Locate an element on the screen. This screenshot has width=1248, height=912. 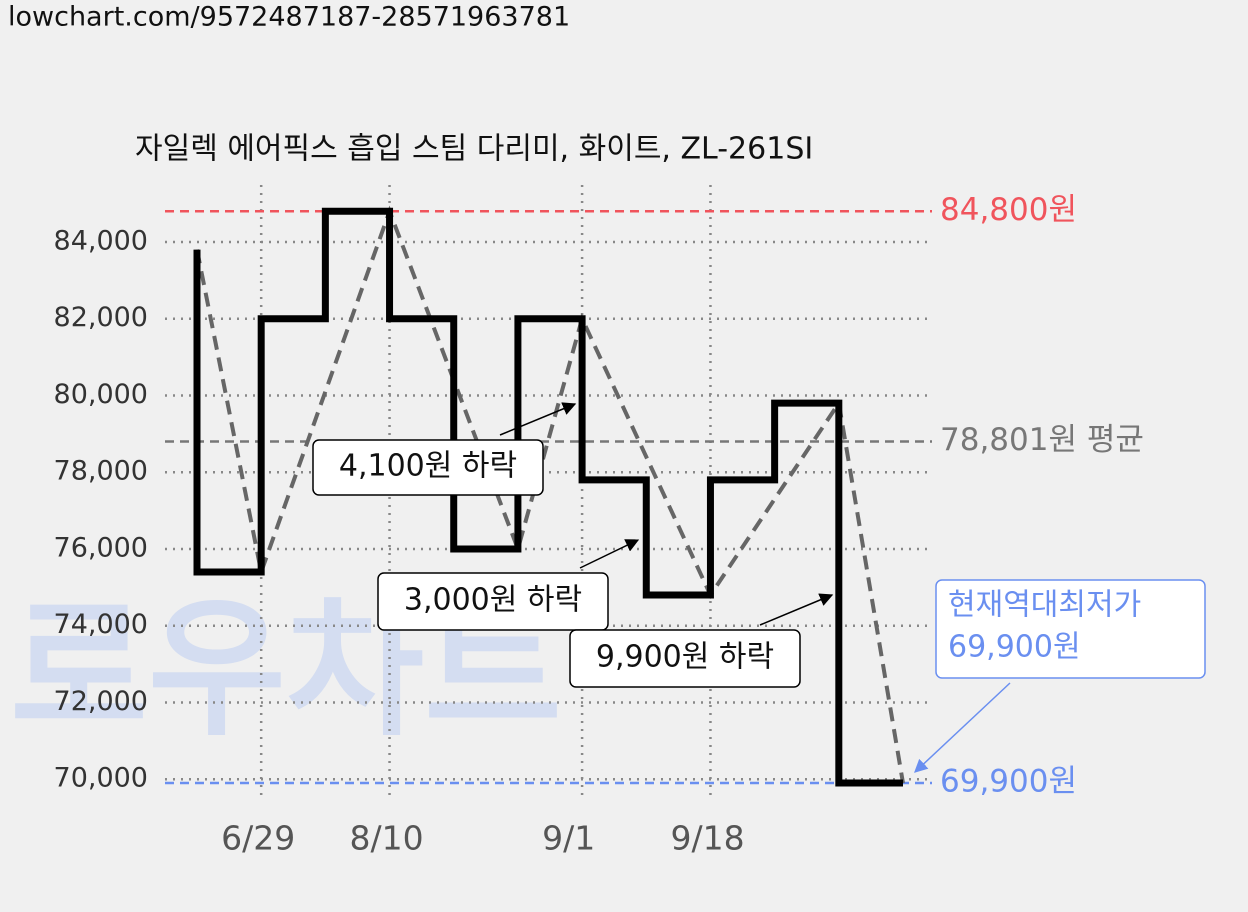
y-tick-label: 84,000 is located at coordinates (101, 240).